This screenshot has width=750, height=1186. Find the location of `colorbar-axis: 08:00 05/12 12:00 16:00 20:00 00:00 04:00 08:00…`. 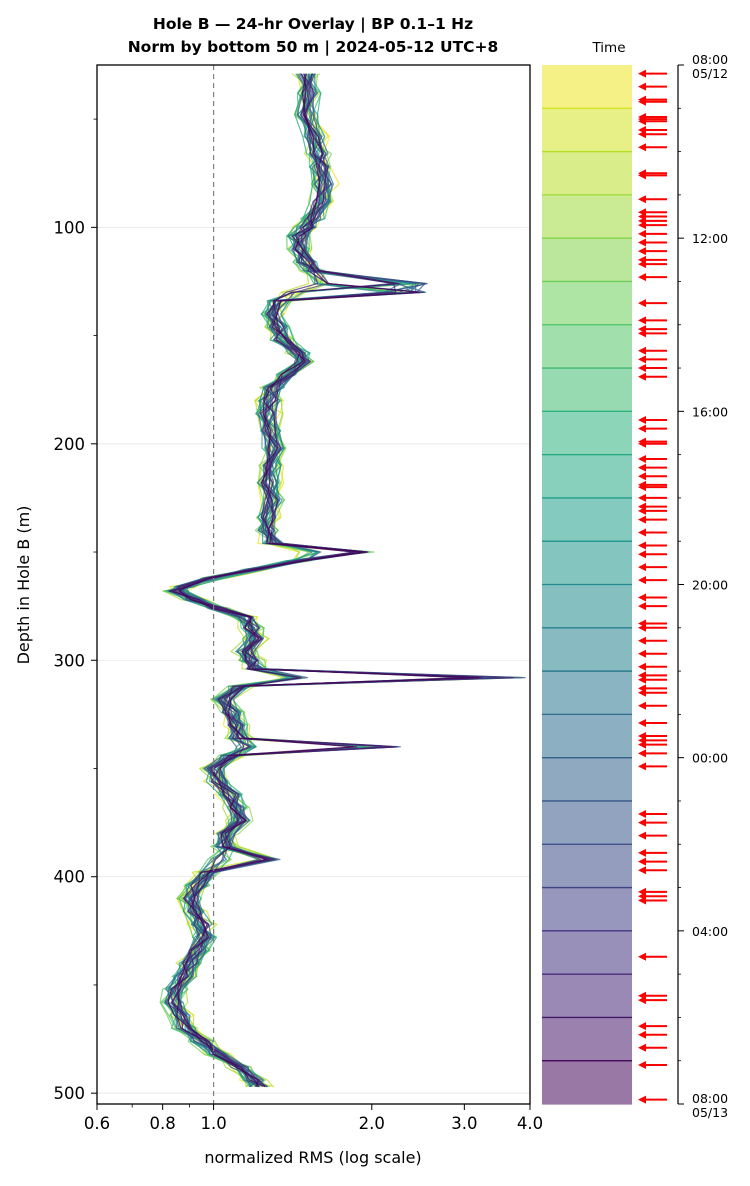

colorbar-axis: 08:00 05/12 12:00 16:00 20:00 00:00 04:00 08:00… is located at coordinates (702, 586).